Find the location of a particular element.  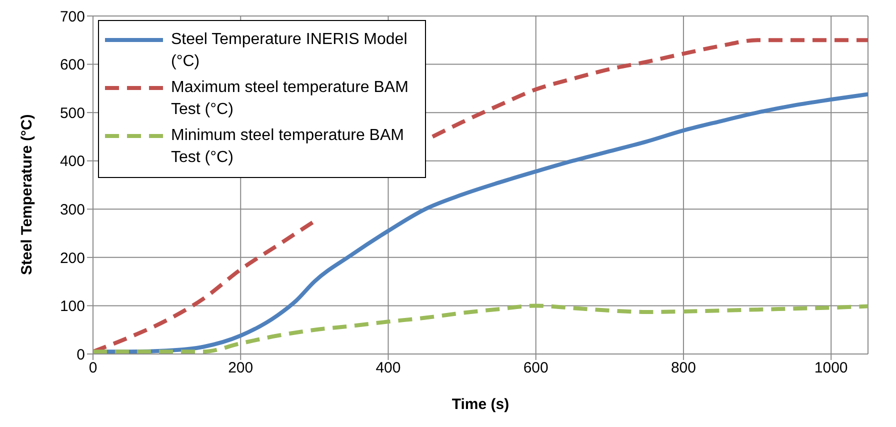

legend-label: Maximum steel temperature BAM Test (°C) is located at coordinates (290, 99).